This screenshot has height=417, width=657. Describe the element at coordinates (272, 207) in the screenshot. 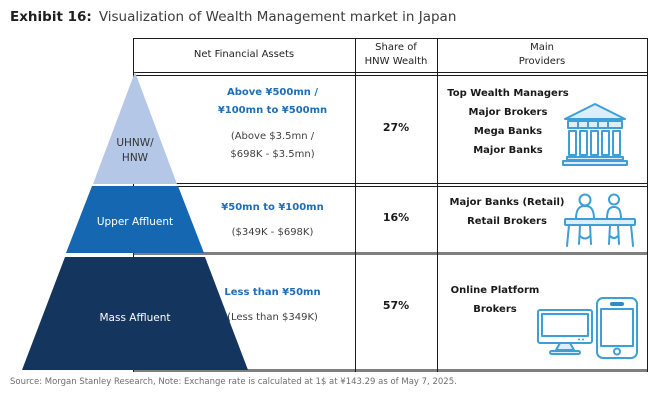

I see `net-assets-jpy: ¥50mn to ¥100mn` at that location.